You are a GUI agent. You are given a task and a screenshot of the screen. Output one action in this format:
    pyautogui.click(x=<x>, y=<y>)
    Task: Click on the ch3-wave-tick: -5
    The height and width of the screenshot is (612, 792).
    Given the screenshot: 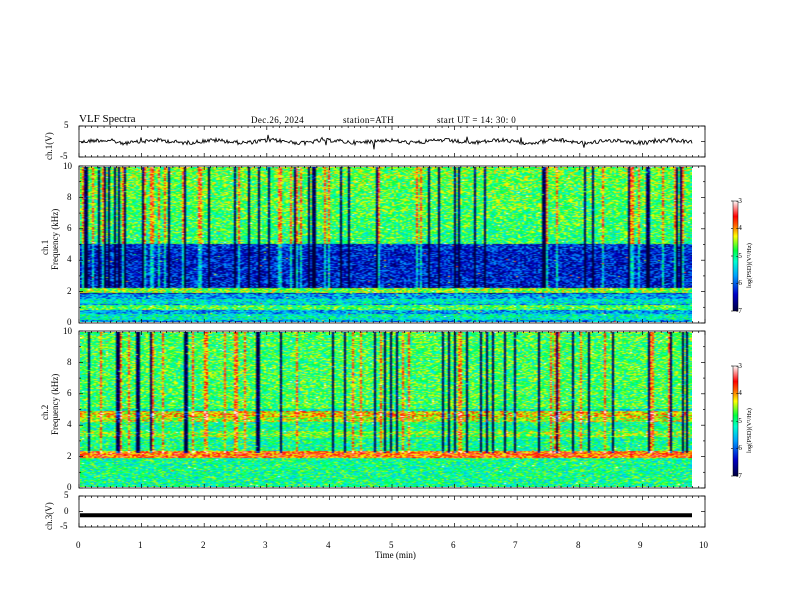 What is the action you would take?
    pyautogui.click(x=64, y=526)
    